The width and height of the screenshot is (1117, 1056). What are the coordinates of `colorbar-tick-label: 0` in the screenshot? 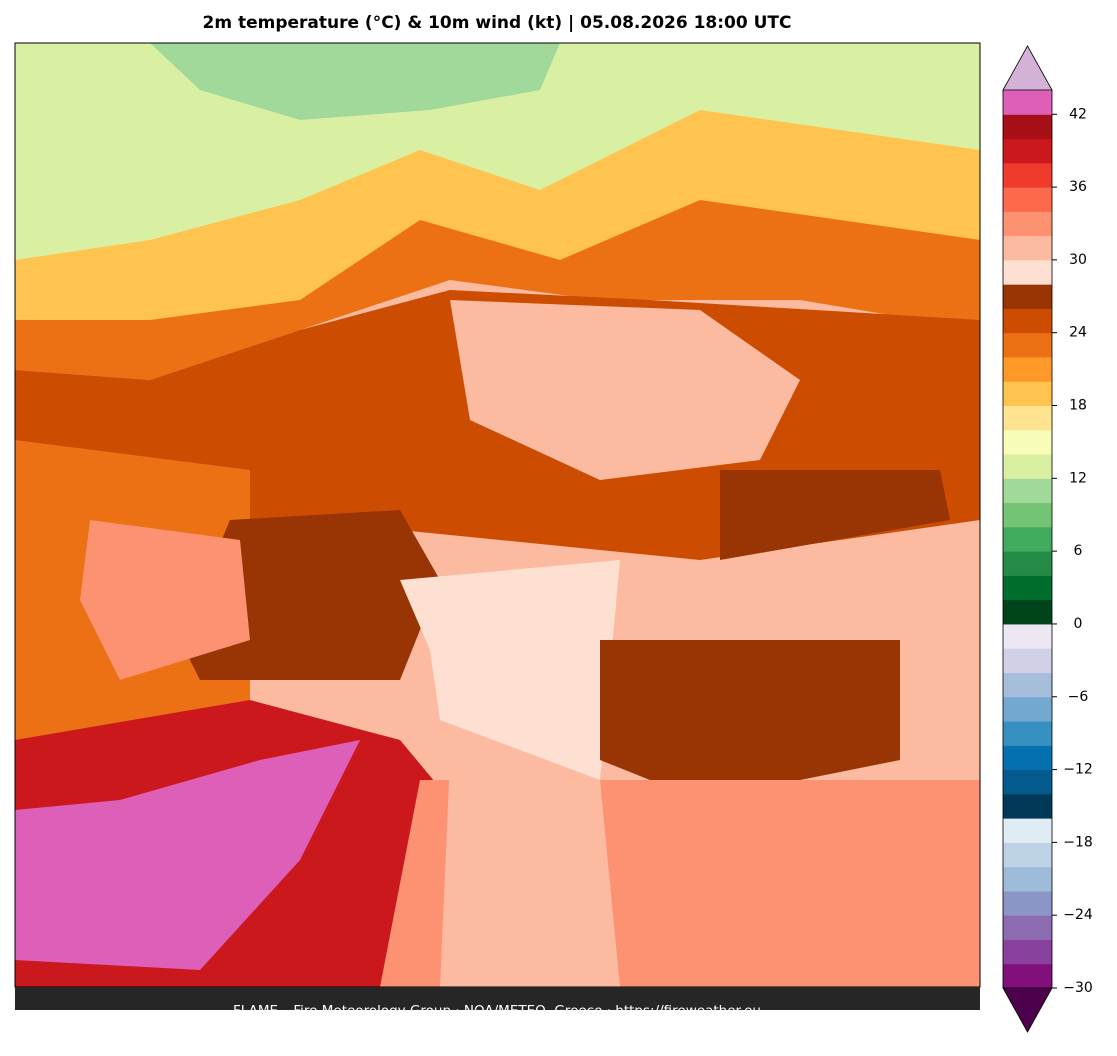 It's located at (1078, 624).